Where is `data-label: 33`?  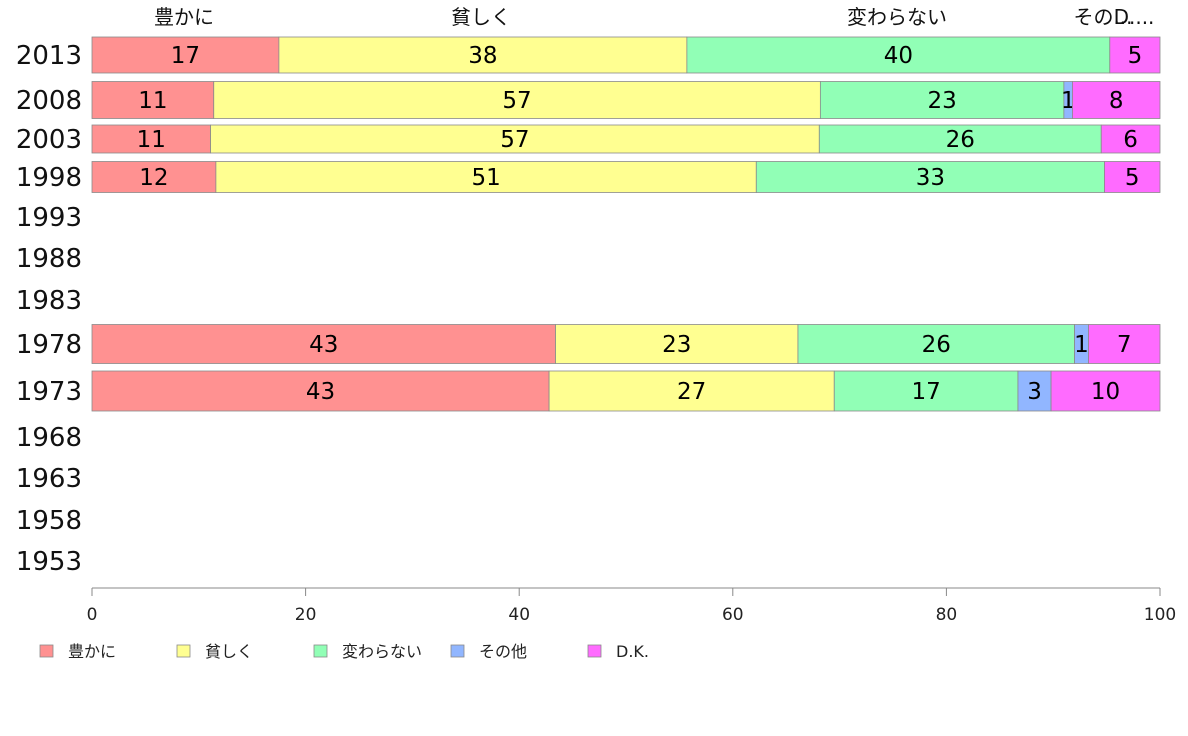
data-label: 33 is located at coordinates (930, 178).